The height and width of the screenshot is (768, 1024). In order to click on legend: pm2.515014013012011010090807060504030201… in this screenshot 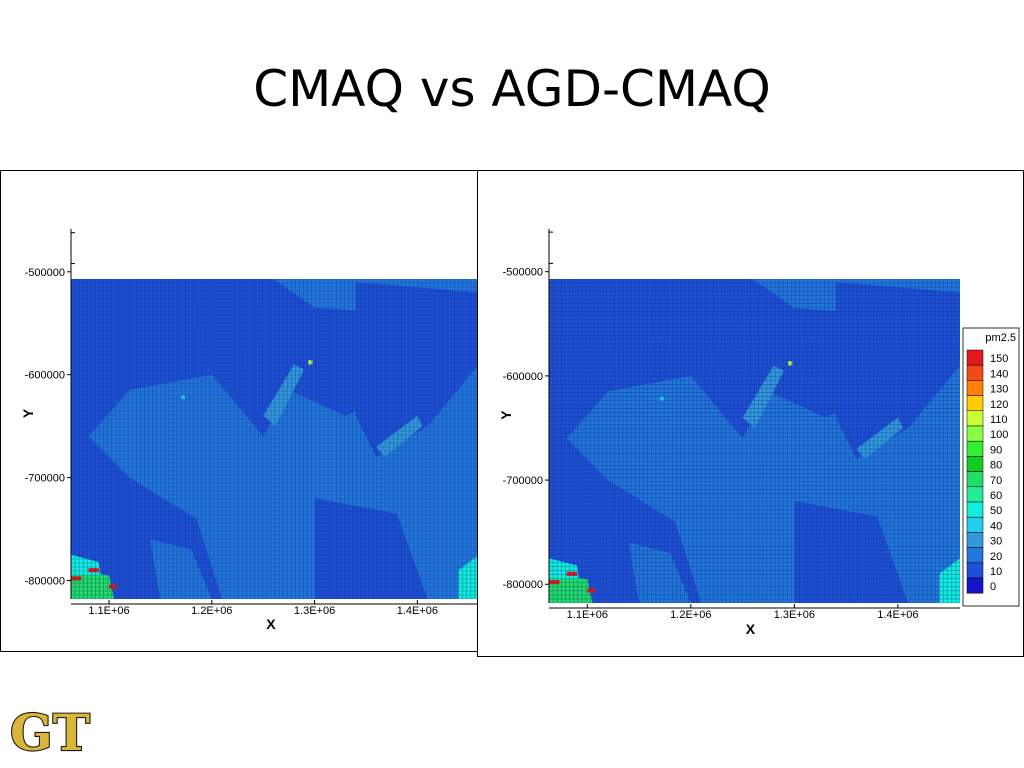, I will do `click(991, 467)`.